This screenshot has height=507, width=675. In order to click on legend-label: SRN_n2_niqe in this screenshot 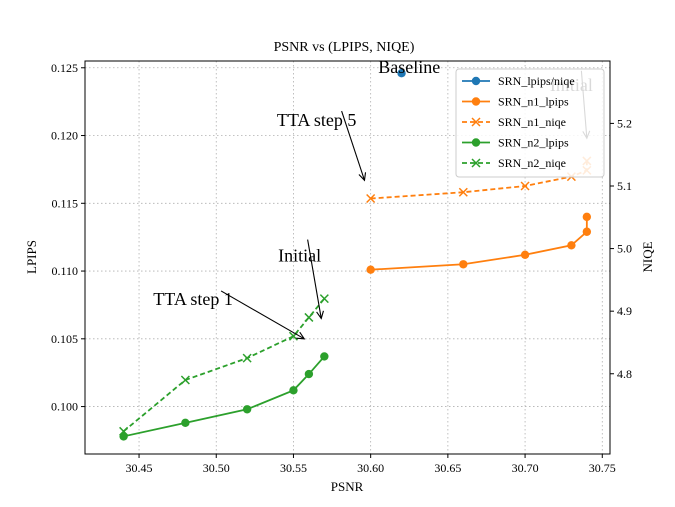, I will do `click(532, 163)`.